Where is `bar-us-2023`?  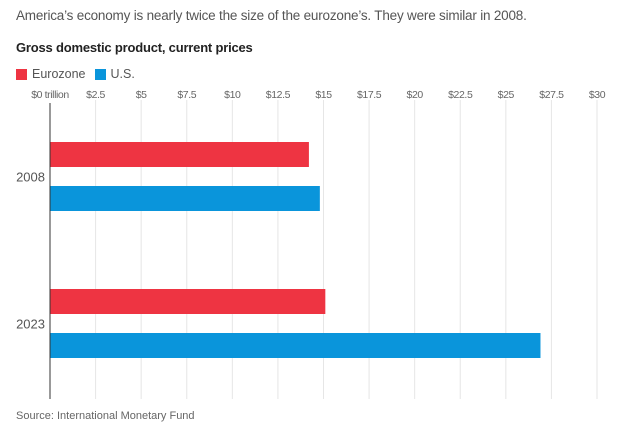 bar-us-2023 is located at coordinates (295, 345).